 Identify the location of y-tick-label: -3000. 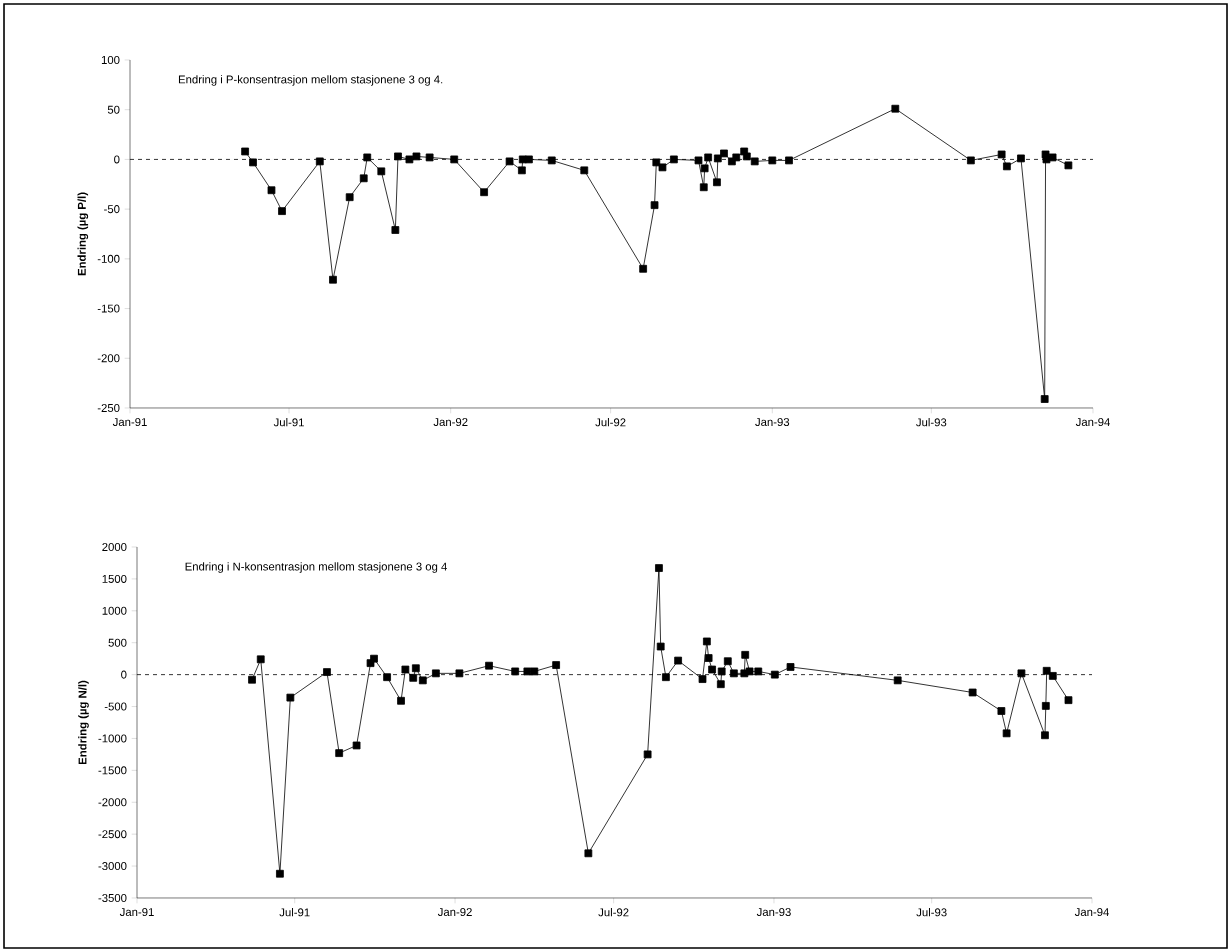
(112, 866).